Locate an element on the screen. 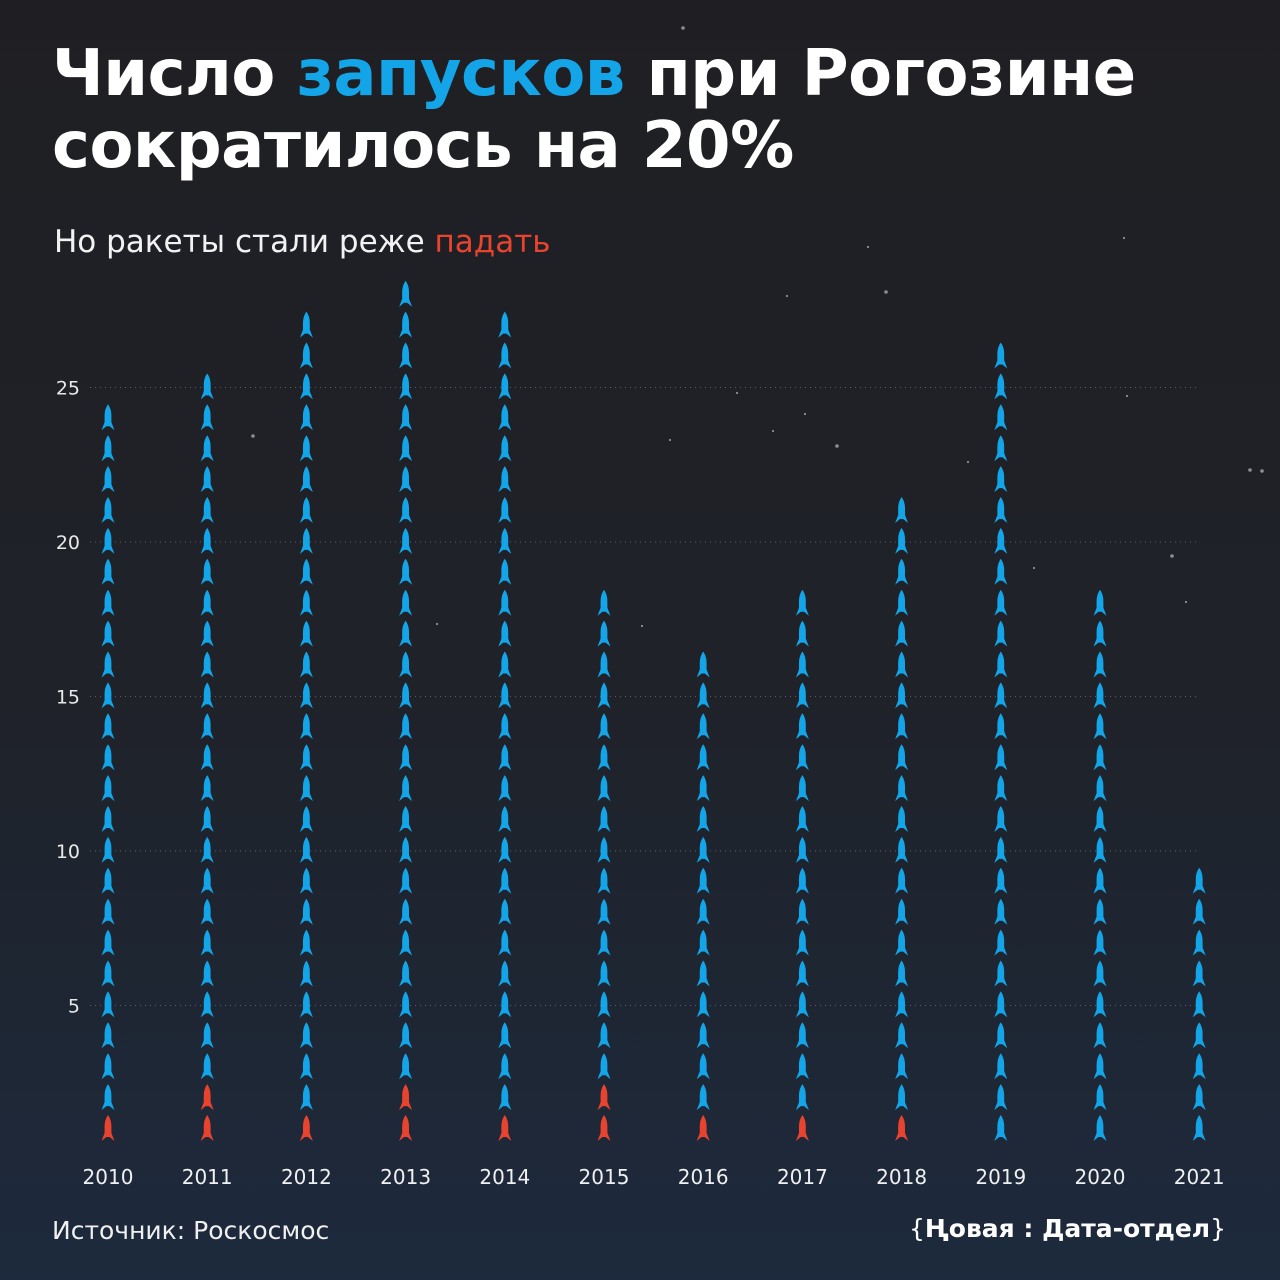  x-tick-label: 2018 is located at coordinates (901, 1177).